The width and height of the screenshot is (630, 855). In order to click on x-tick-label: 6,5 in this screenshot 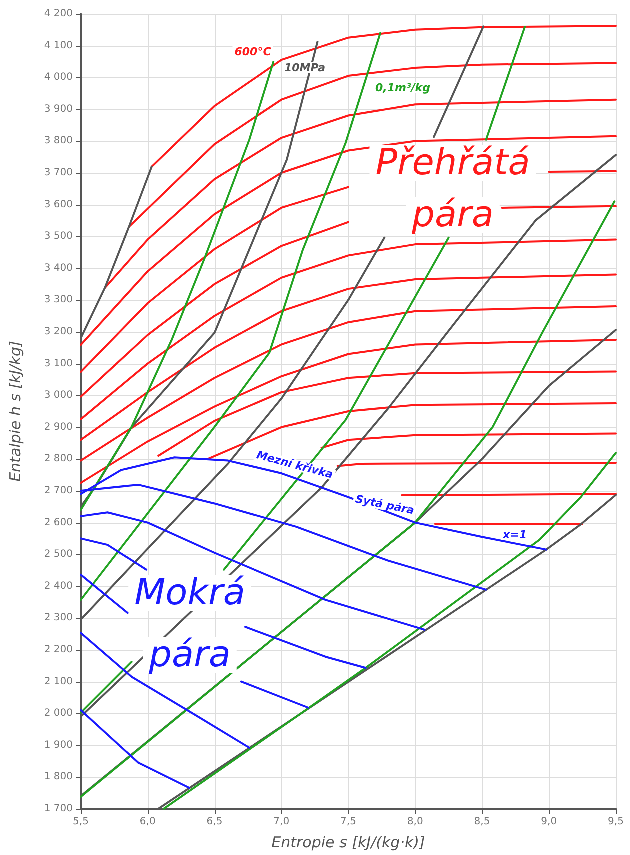, I will do `click(214, 822)`.